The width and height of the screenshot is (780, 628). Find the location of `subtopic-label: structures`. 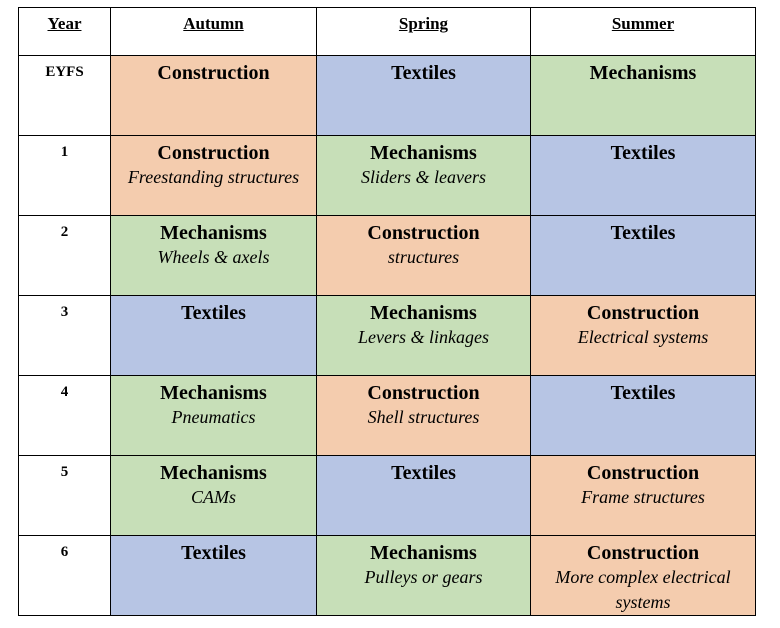

subtopic-label: structures is located at coordinates (423, 257).